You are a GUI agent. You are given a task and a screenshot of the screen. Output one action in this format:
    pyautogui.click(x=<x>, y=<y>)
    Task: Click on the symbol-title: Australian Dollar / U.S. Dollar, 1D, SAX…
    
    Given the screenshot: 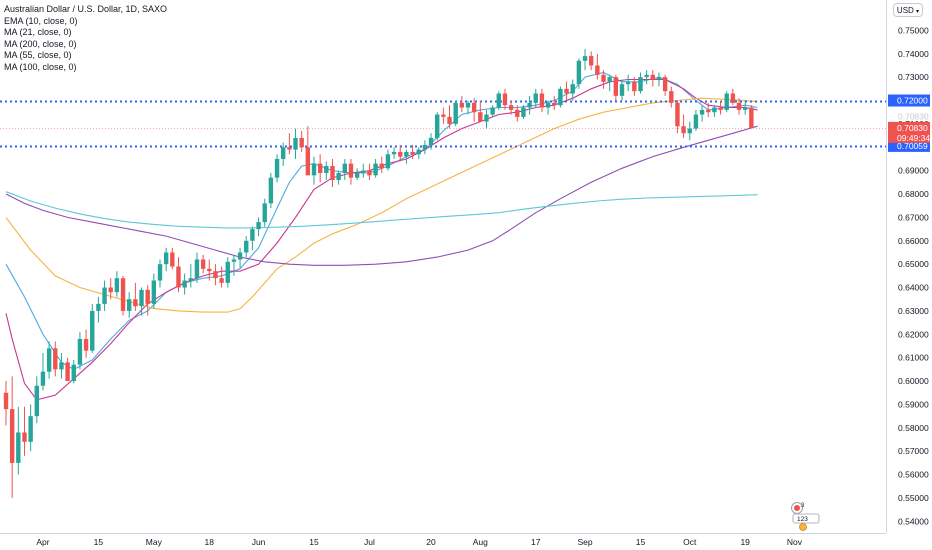 What is the action you would take?
    pyautogui.click(x=86, y=9)
    